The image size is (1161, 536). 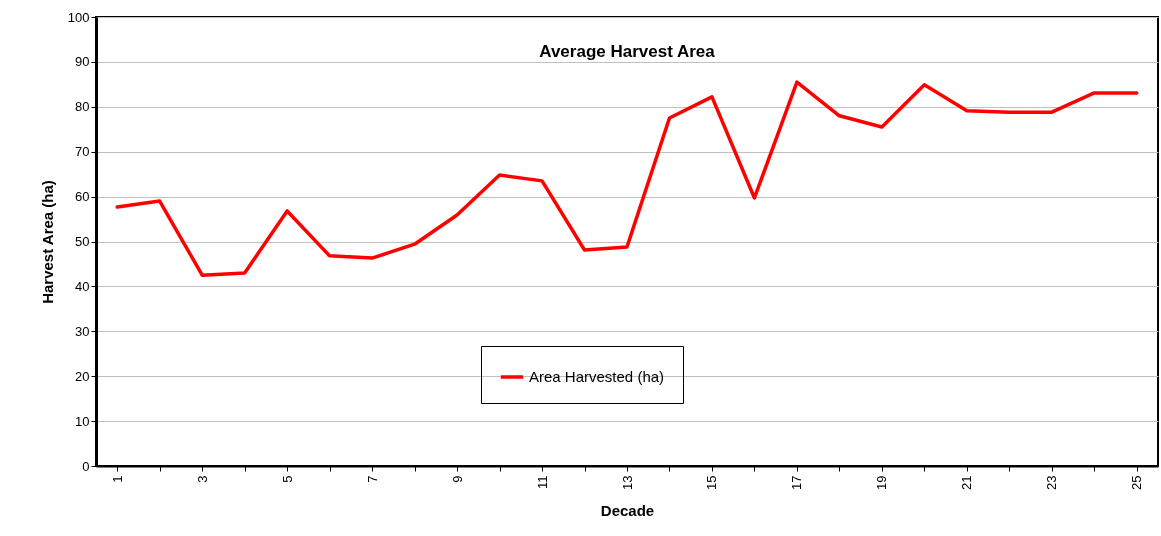 What do you see at coordinates (82, 107) in the screenshot?
I see `y-tick-label: 80` at bounding box center [82, 107].